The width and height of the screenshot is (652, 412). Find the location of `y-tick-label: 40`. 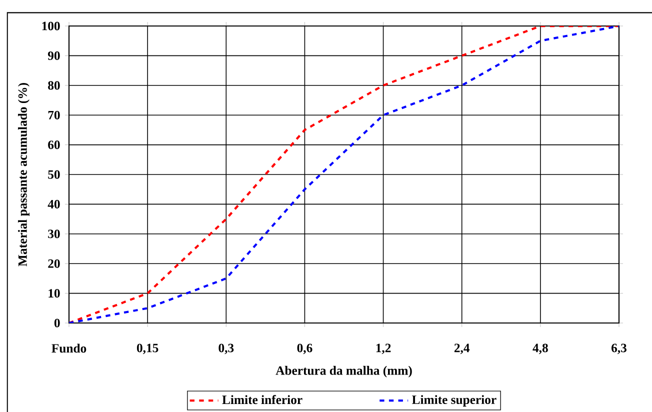

y-tick-label: 40 is located at coordinates (54, 204).